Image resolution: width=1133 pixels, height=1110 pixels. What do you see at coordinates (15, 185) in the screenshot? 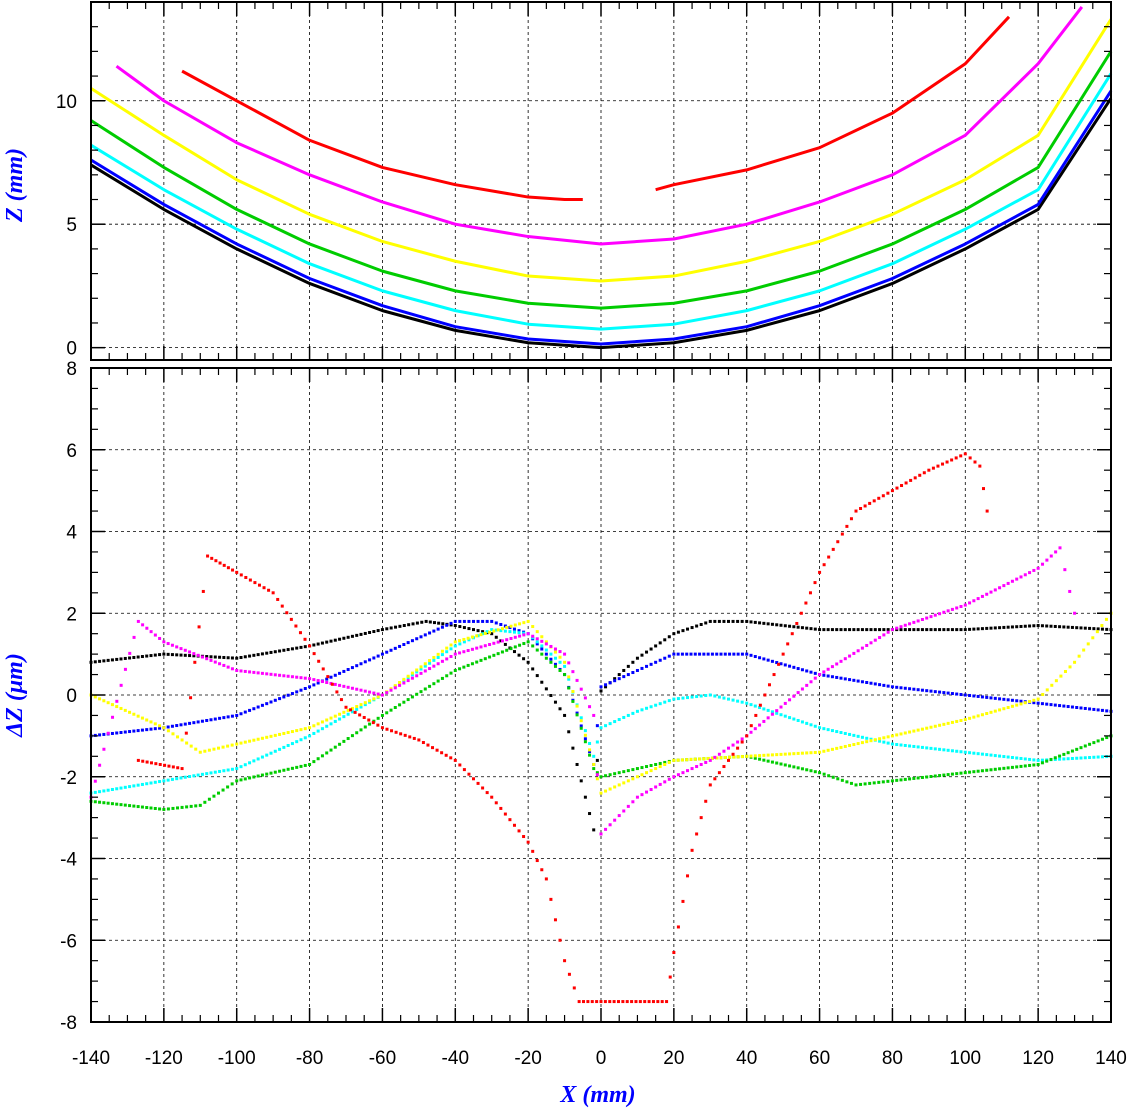
I see `top-y-axis-title: Z (mm)` at bounding box center [15, 185].